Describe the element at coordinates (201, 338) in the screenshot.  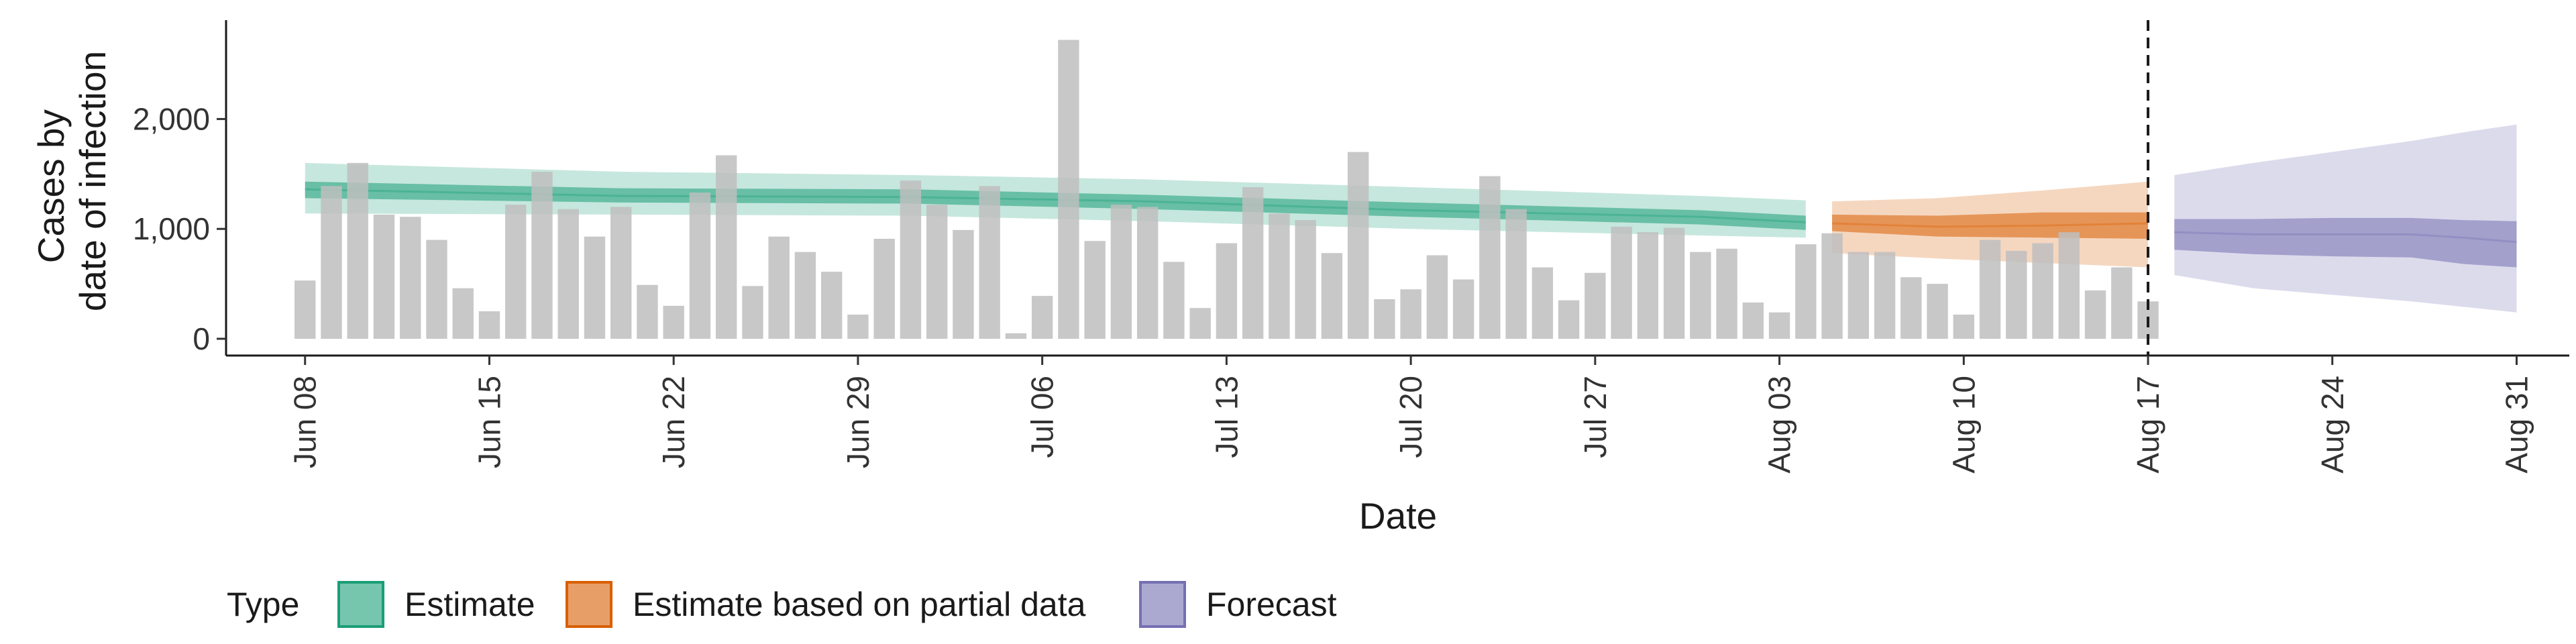
I see `y-tick-label: 0` at that location.